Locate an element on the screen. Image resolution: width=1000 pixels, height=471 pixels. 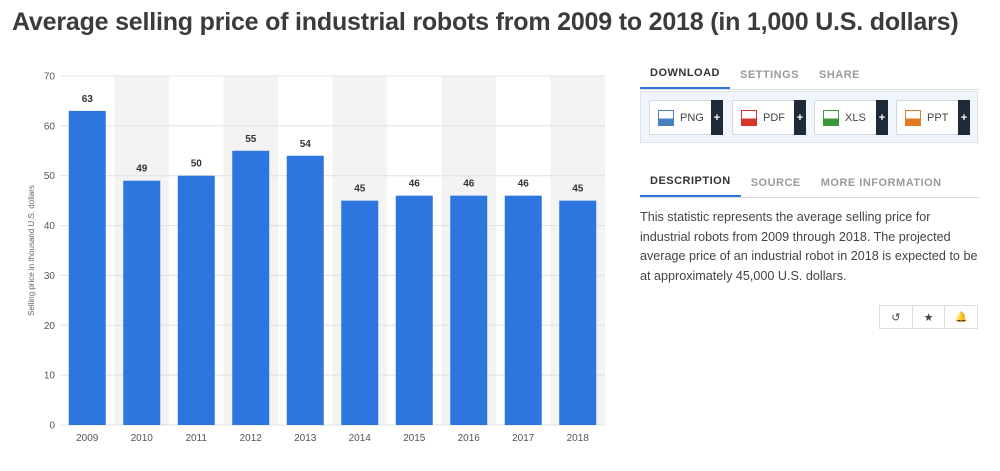
bar-2013 is located at coordinates (305, 290).